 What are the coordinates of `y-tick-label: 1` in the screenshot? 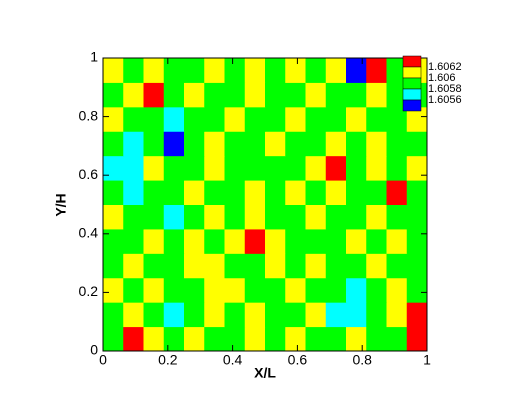 It's located at (94, 57).